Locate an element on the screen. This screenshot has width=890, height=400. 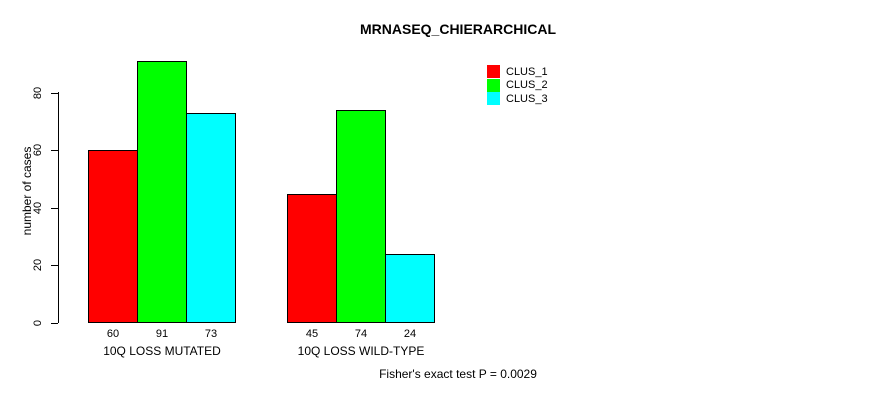
legend-row: CLUS_3 is located at coordinates (517, 99).